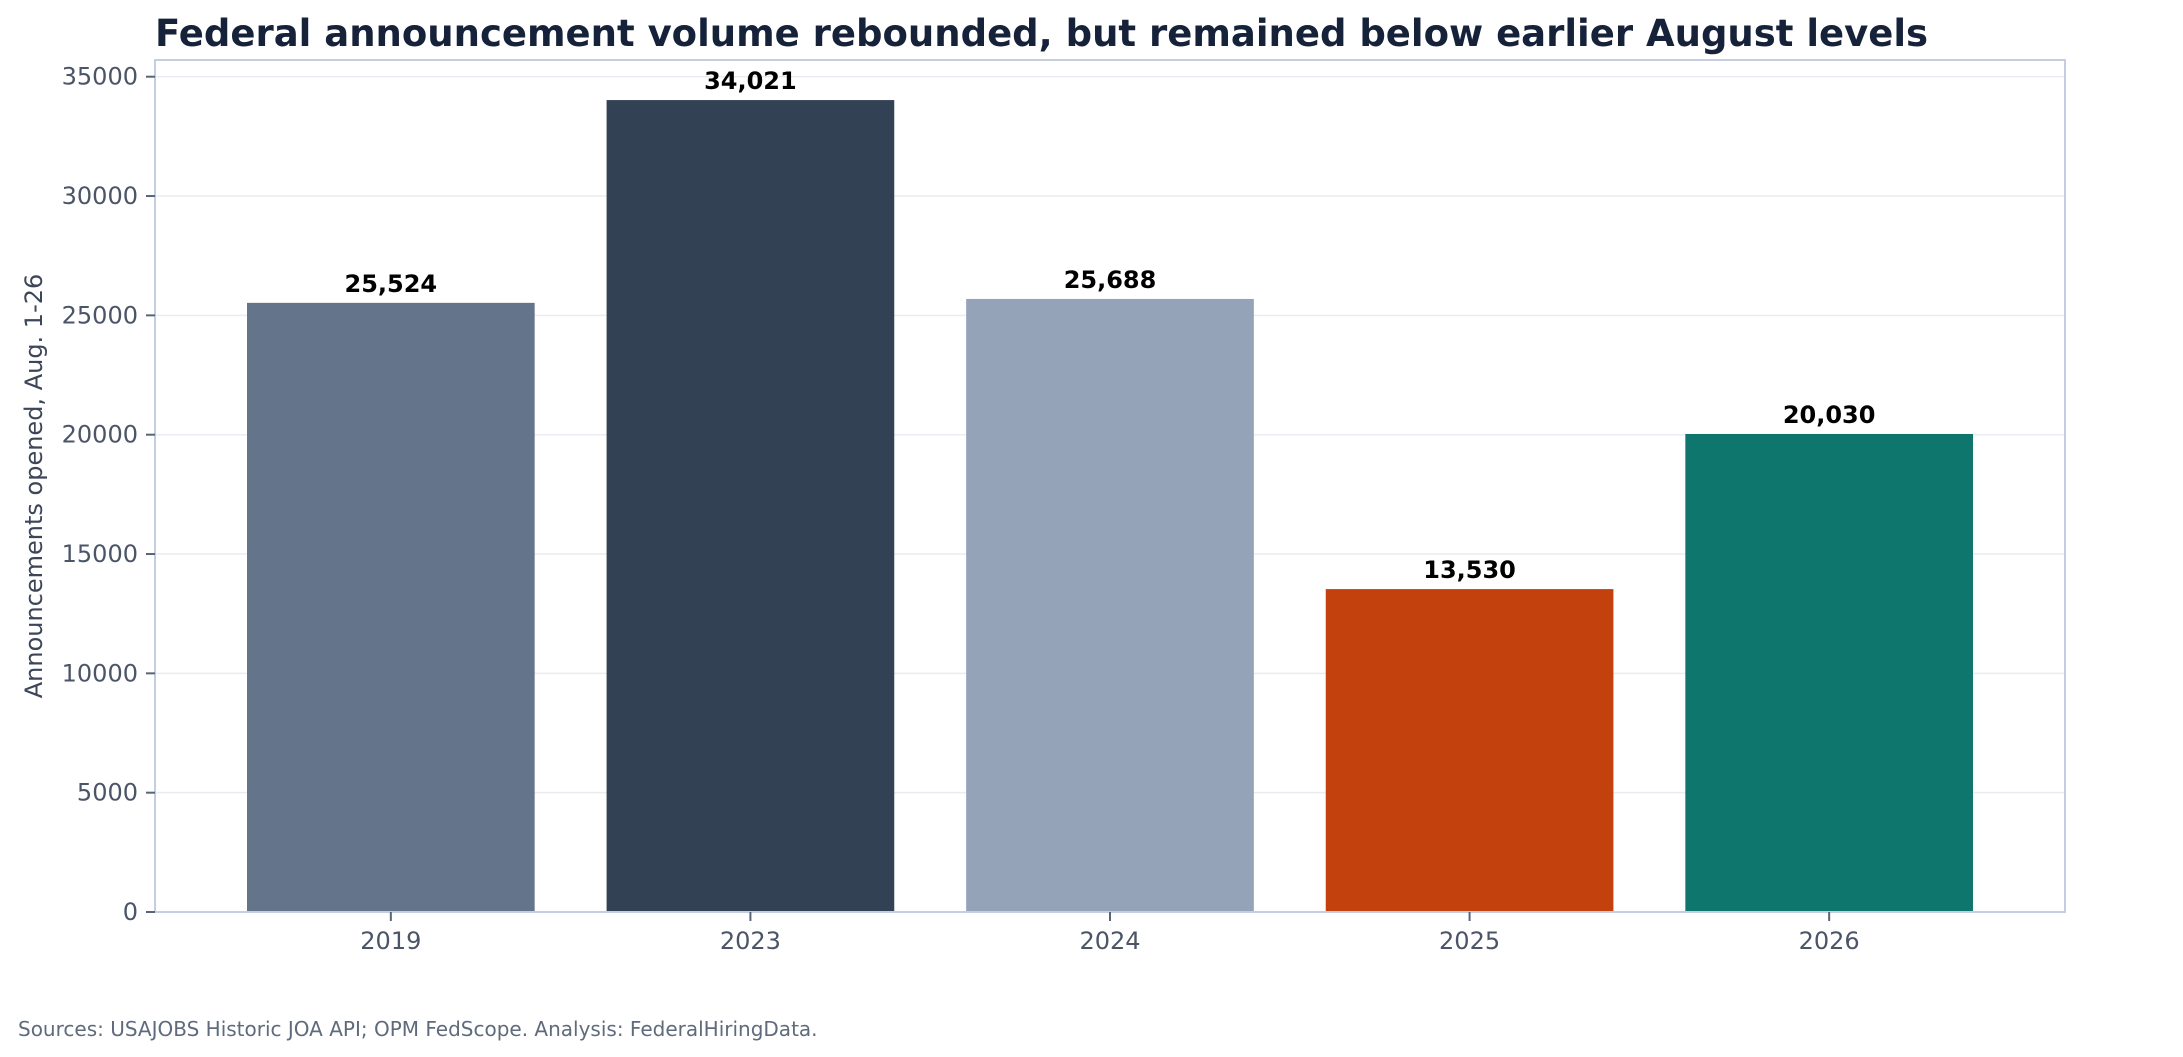 This screenshot has width=2183, height=1057. Describe the element at coordinates (100, 673) in the screenshot. I see `y-tick-label: 10000` at that location.